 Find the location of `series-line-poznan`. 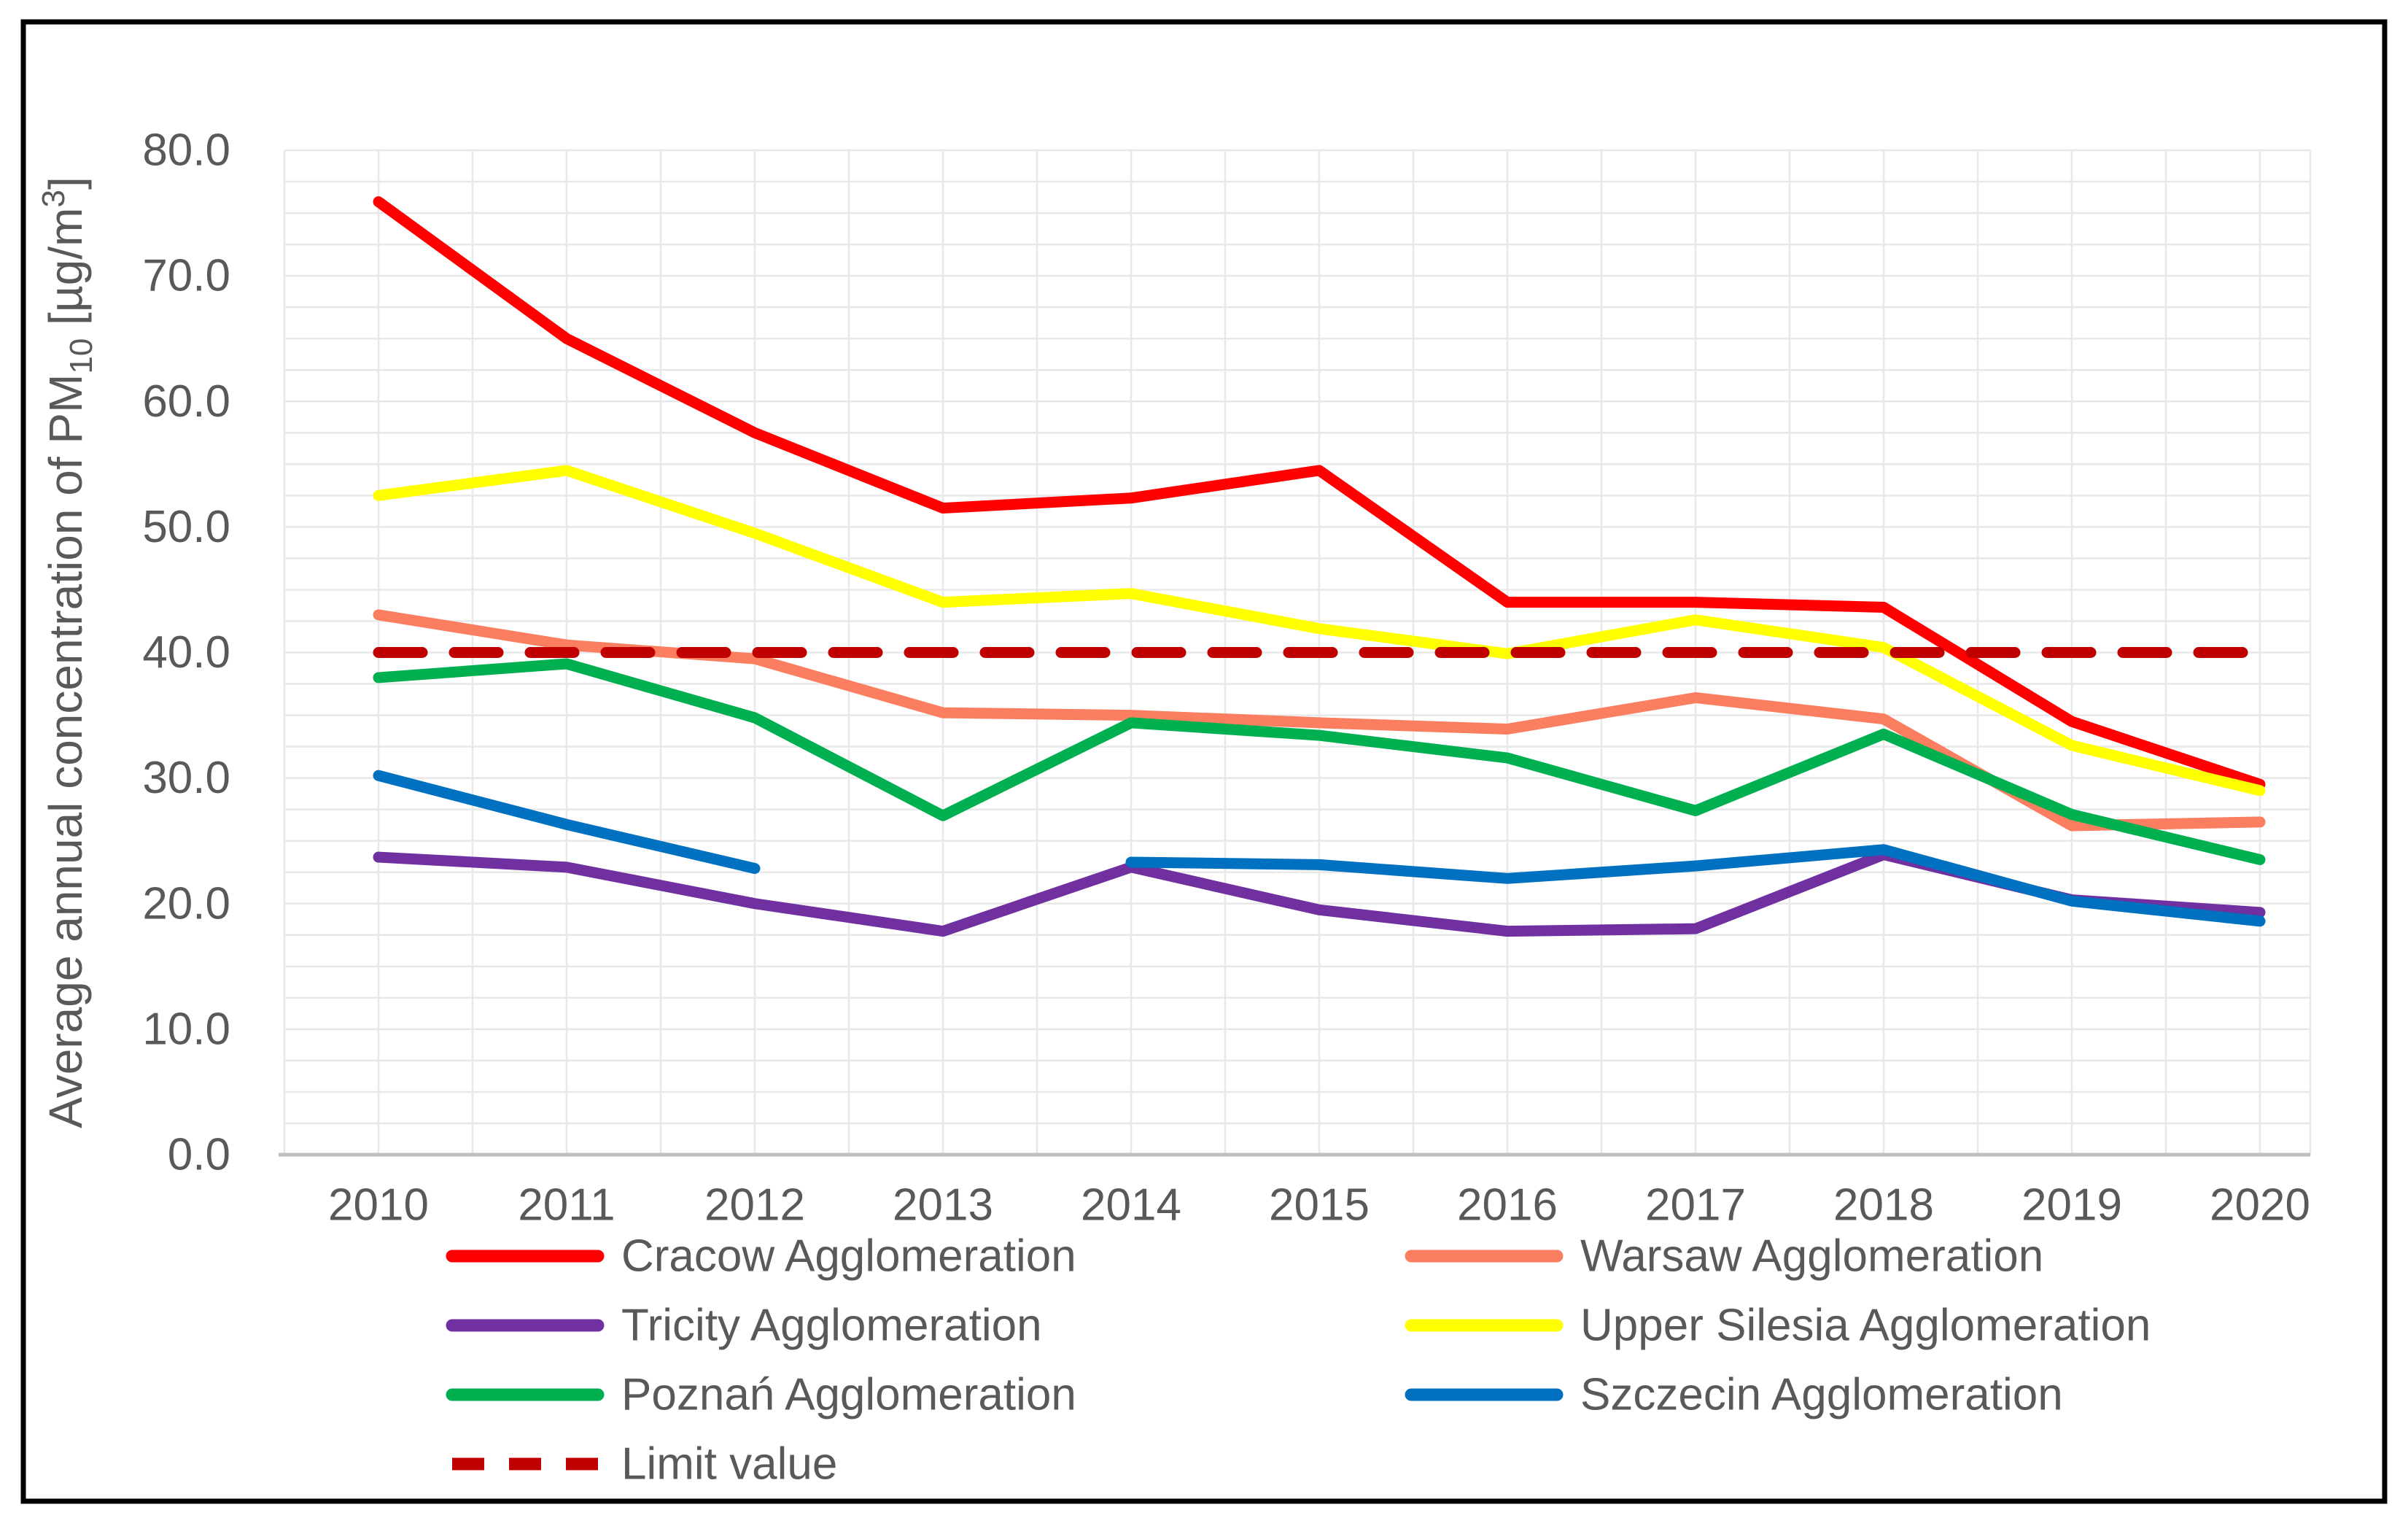

series-line-poznan is located at coordinates (1319, 762).